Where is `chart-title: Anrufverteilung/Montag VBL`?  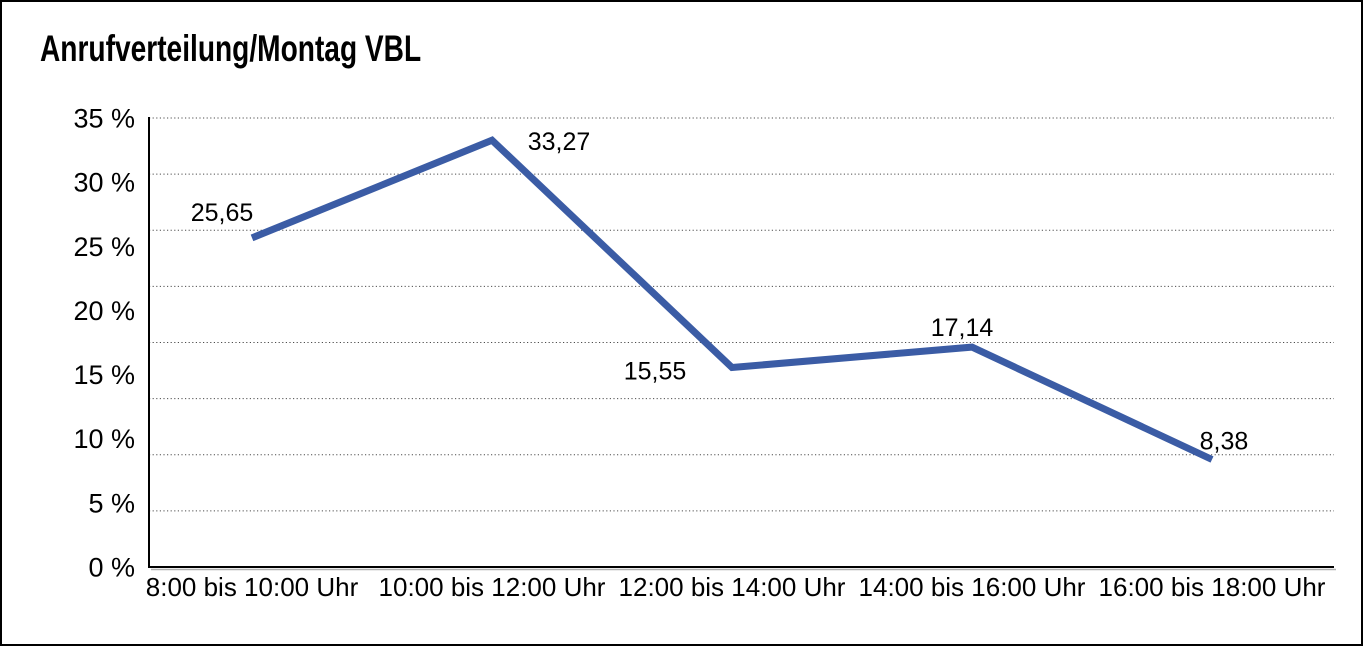
chart-title: Anrufverteilung/Montag VBL is located at coordinates (231, 48).